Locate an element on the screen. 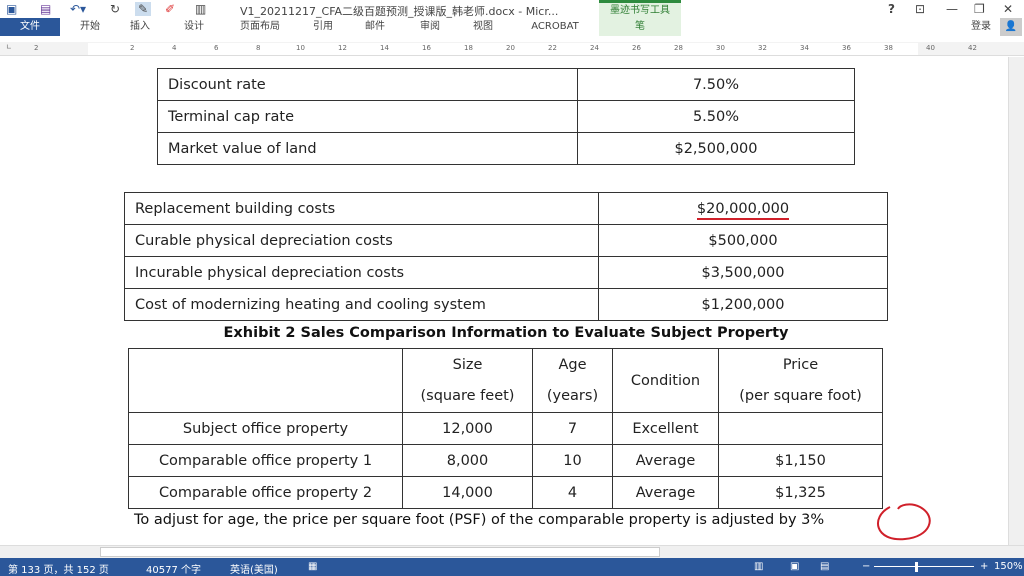  ruler-label: 20 is located at coordinates (510, 48).